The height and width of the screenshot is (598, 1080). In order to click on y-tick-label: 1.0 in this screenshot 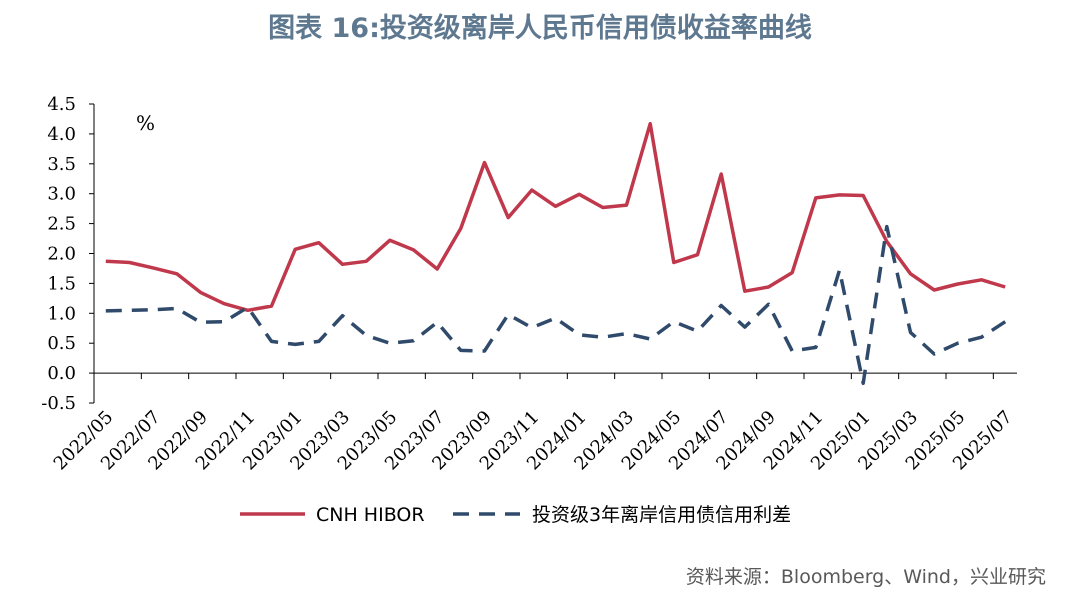, I will do `click(61, 313)`.